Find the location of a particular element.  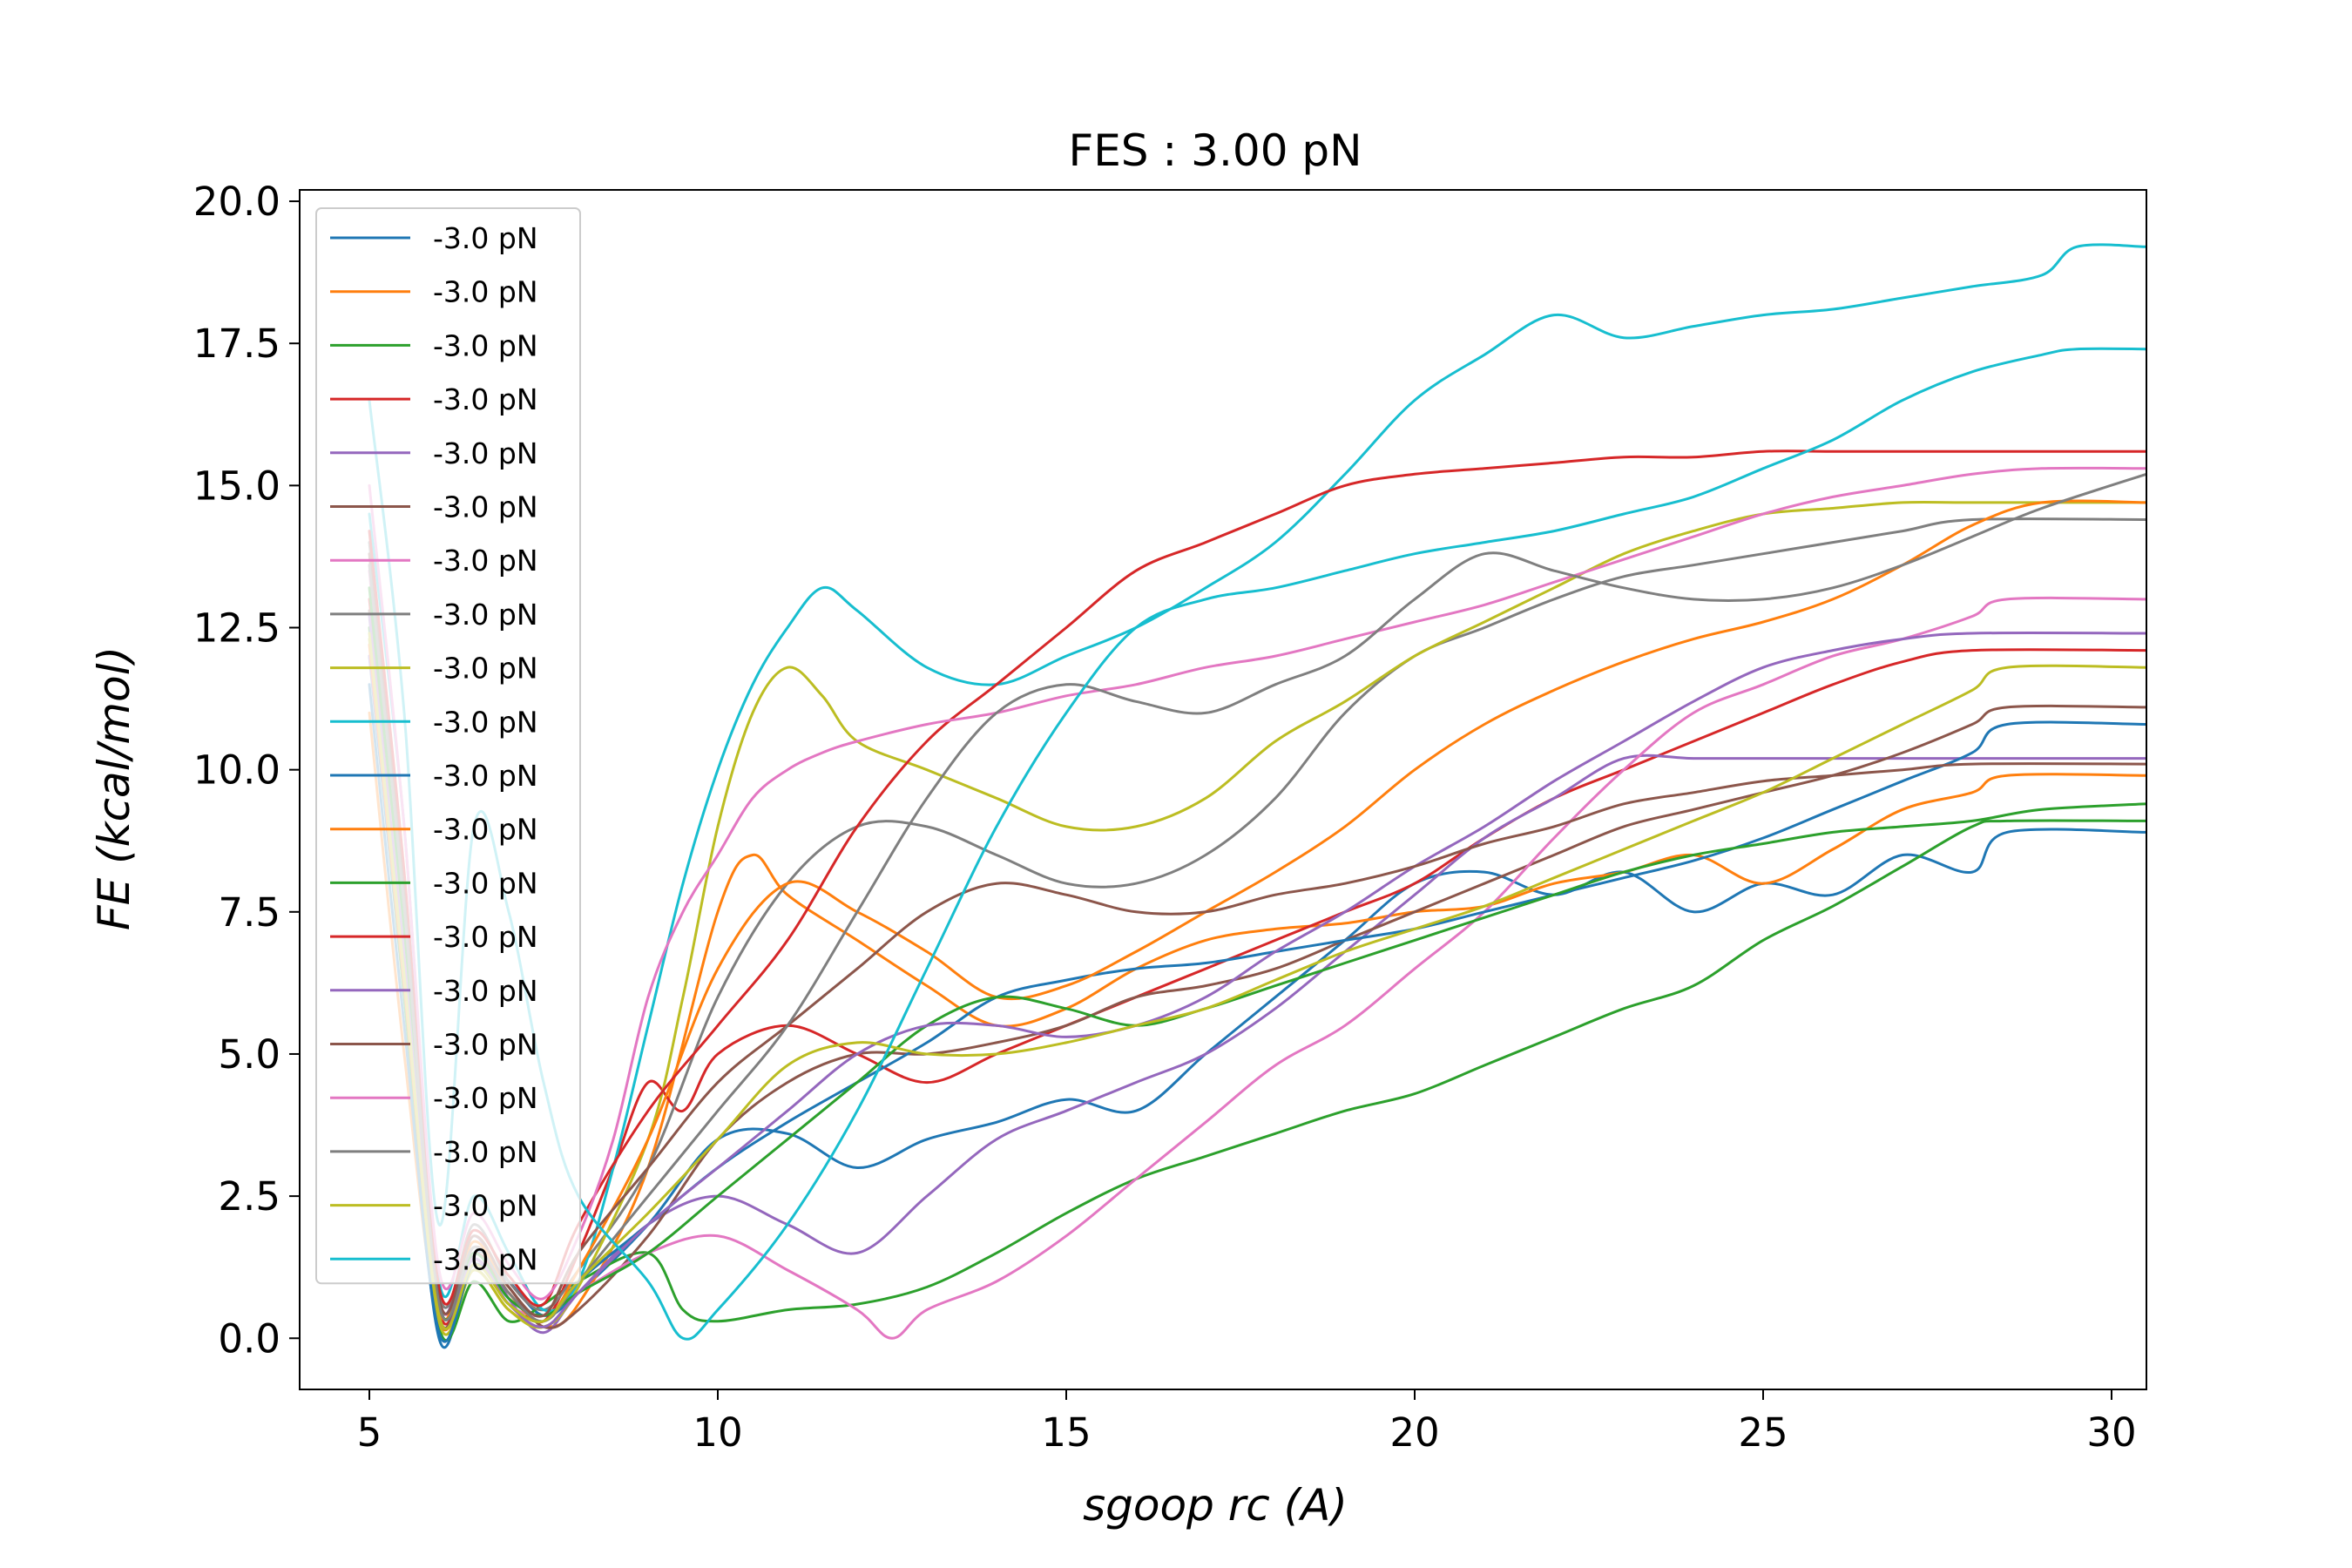

y-tick-label: 5.0 is located at coordinates (249, 1054).